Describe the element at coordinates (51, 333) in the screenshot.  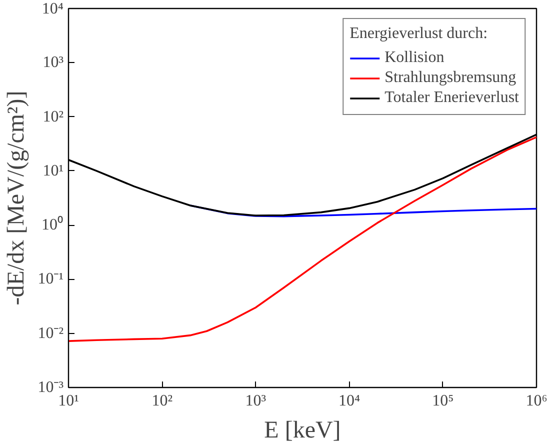
I see `y-tick-label: 10⁻²` at that location.